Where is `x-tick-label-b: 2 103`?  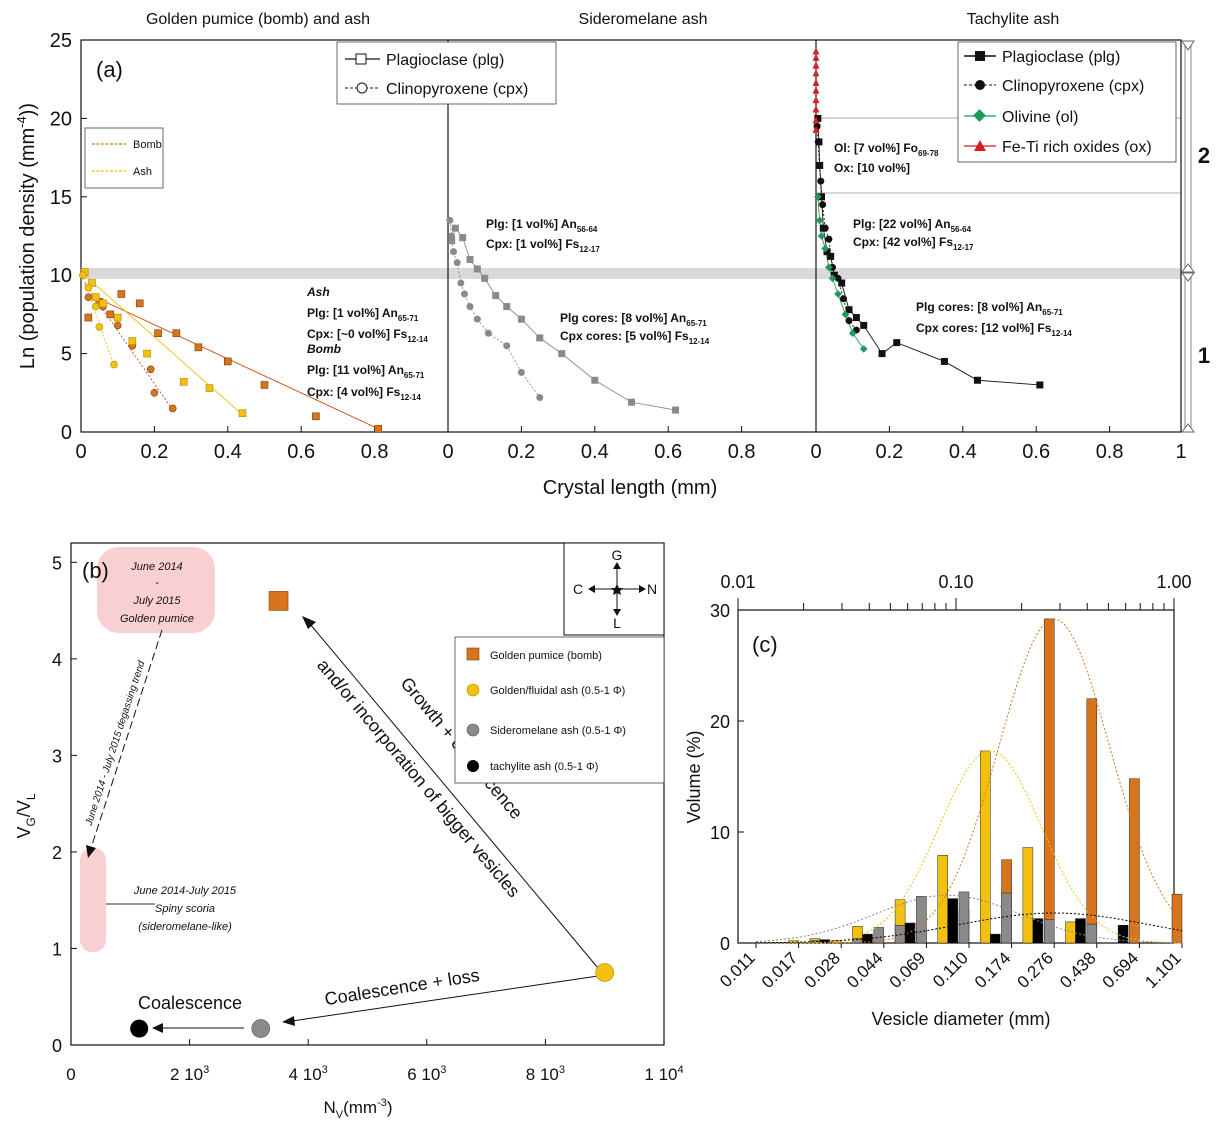
x-tick-label-b: 2 103 is located at coordinates (189, 1074).